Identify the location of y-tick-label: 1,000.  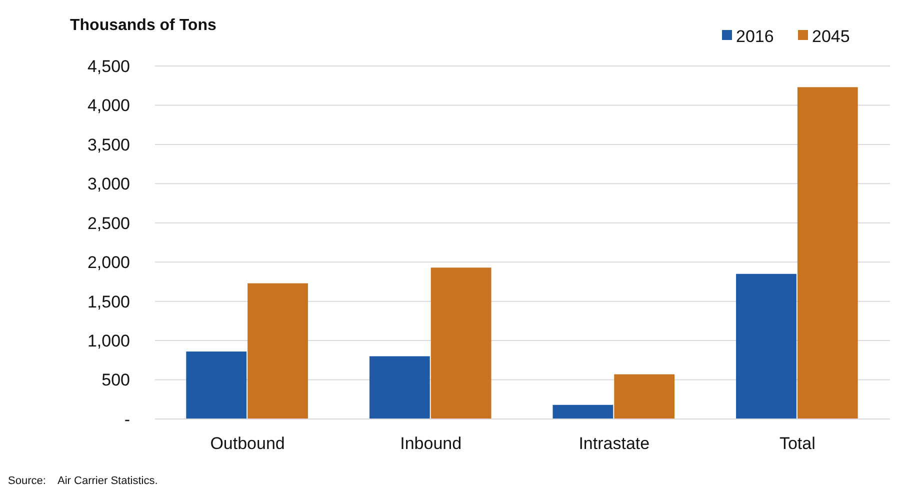
(108, 341).